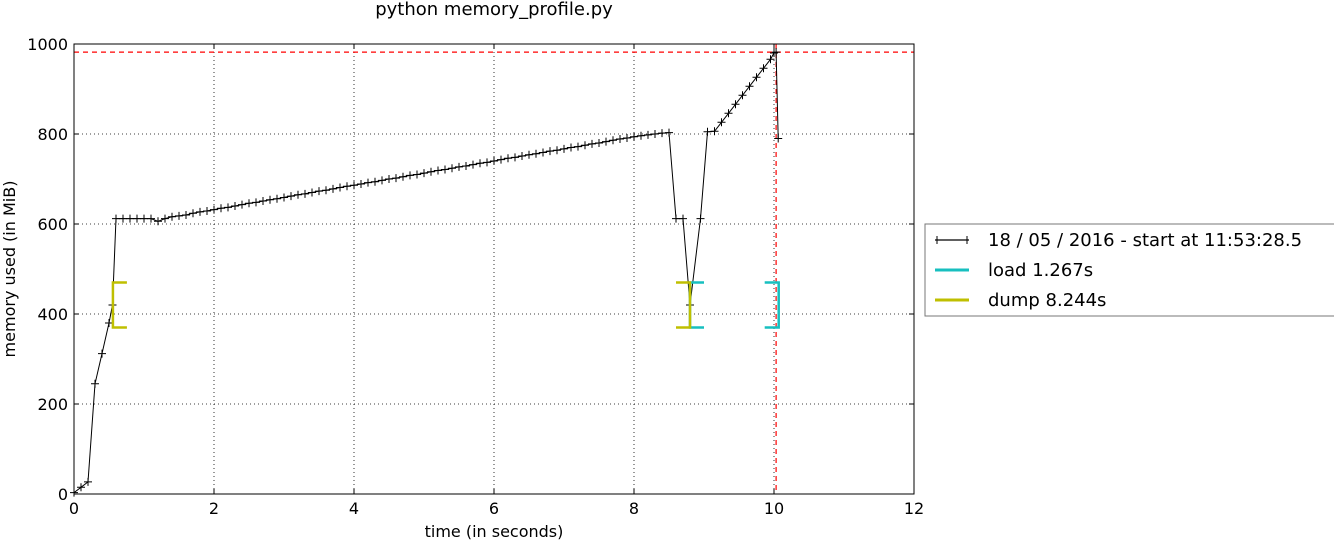  I want to click on legend-label: dump 8.244s, so click(1047, 300).